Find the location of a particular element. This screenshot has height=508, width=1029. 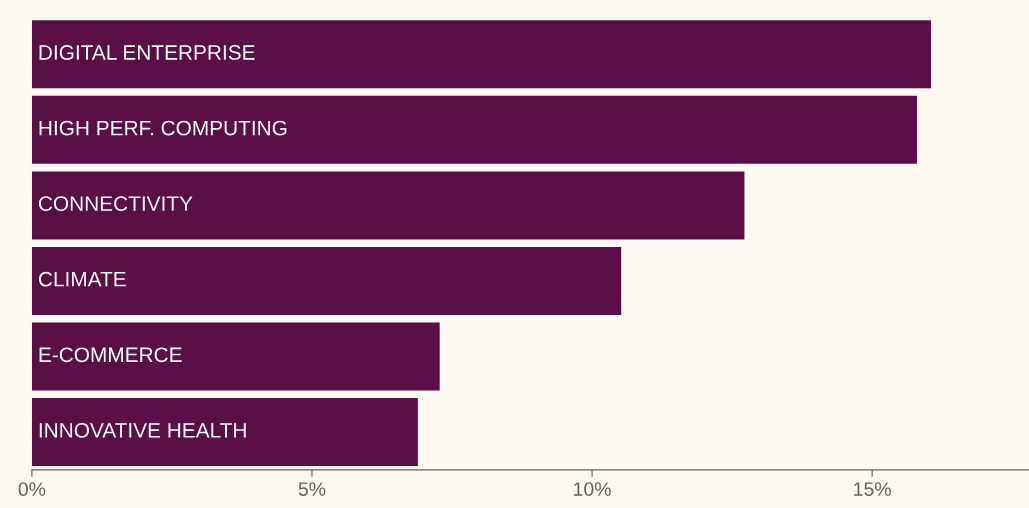

y-tick-label: E-COMMERCE is located at coordinates (110, 355).